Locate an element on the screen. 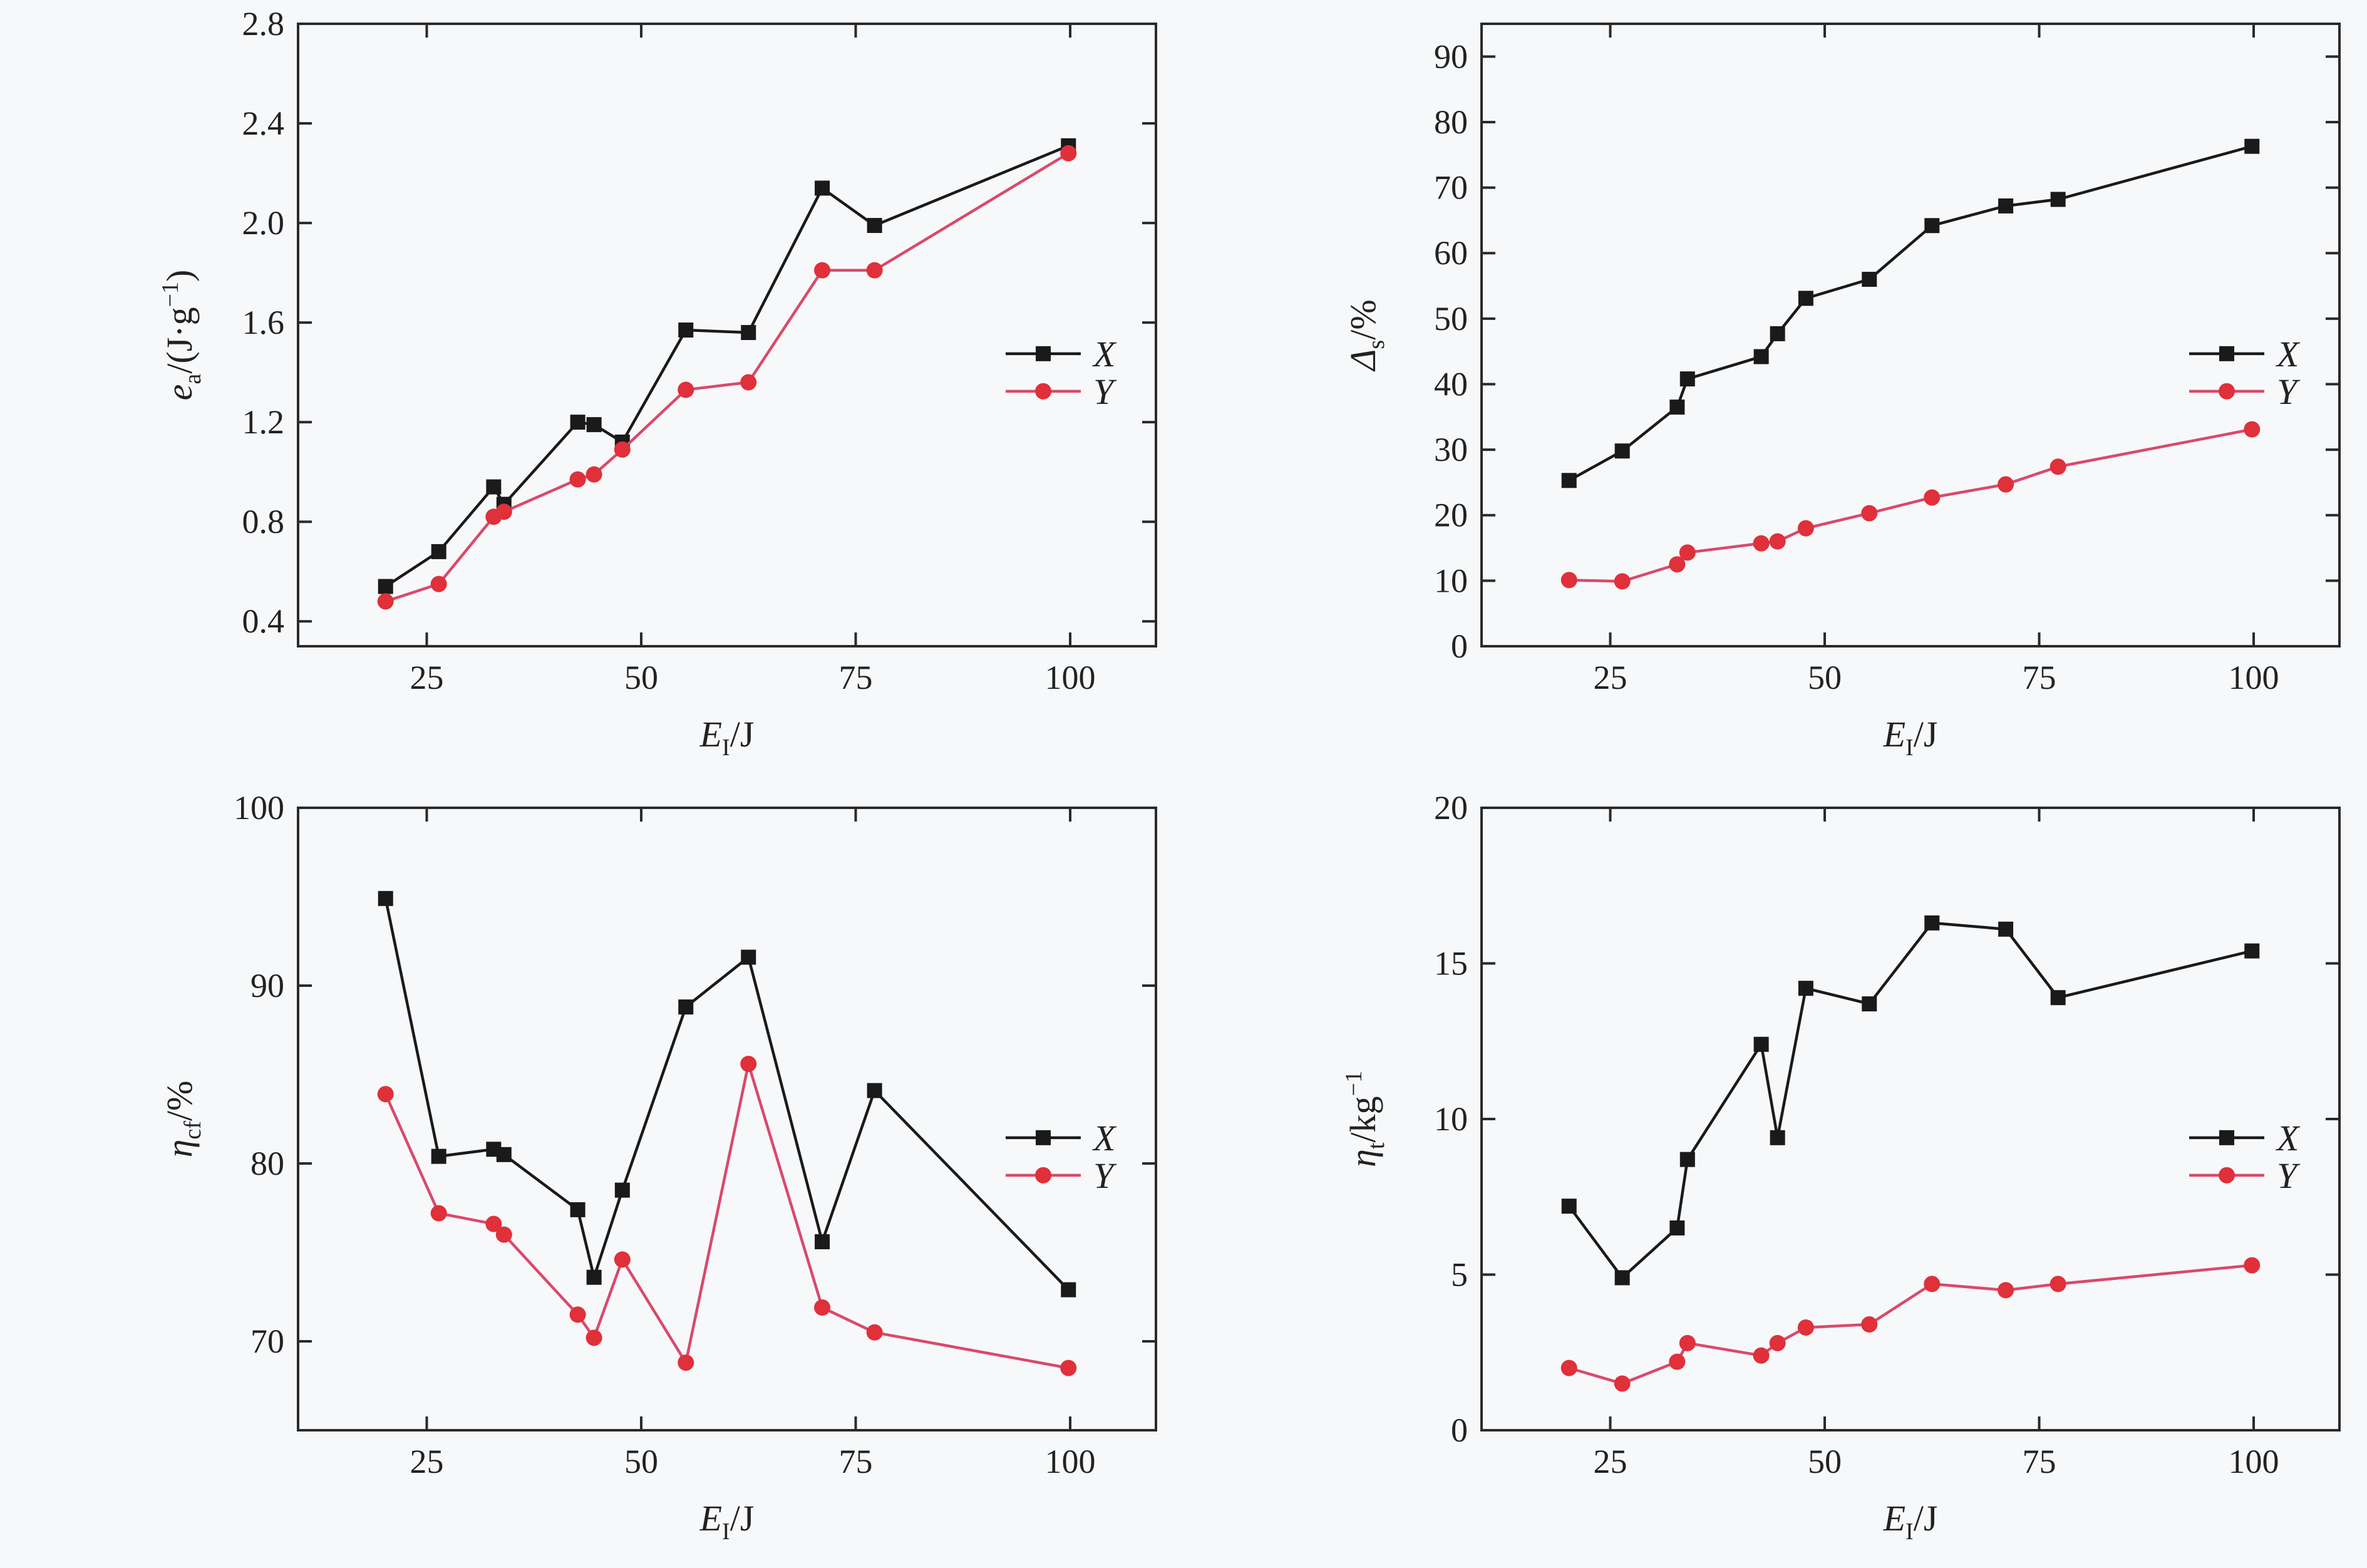 This screenshot has height=1568, width=2367. y-label-sub: s is located at coordinates (1376, 344).